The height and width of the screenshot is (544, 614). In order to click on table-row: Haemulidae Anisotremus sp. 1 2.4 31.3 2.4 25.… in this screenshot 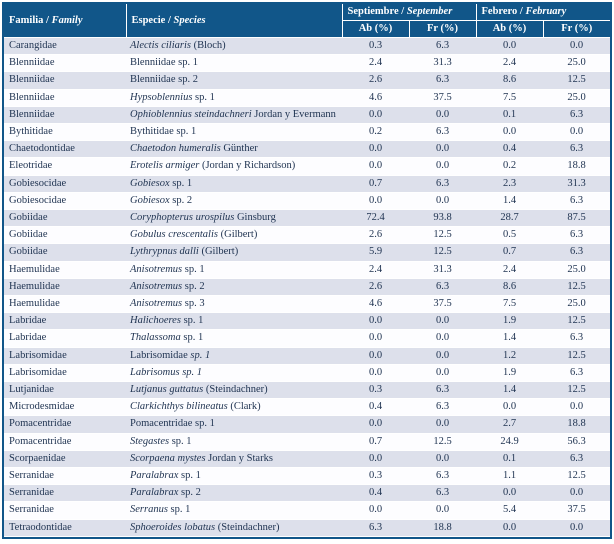, I will do `click(307, 270)`.